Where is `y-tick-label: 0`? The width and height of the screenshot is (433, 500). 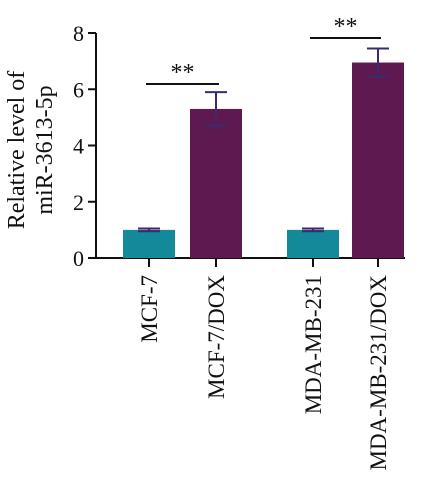
y-tick-label: 0 is located at coordinates (78, 258).